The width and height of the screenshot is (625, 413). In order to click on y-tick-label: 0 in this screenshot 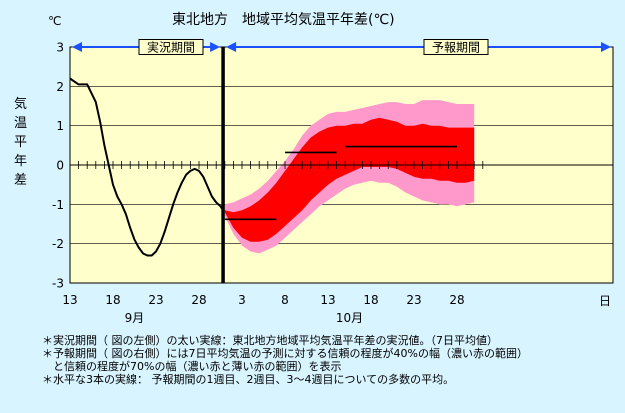, I will do `click(60, 166)`.